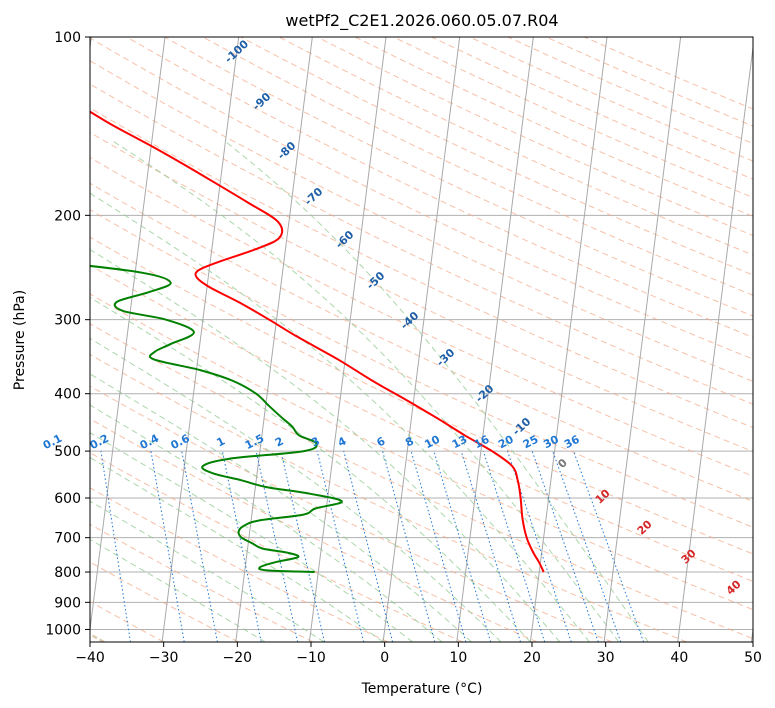  I want to click on y-tick-label: 100, so click(67, 38).